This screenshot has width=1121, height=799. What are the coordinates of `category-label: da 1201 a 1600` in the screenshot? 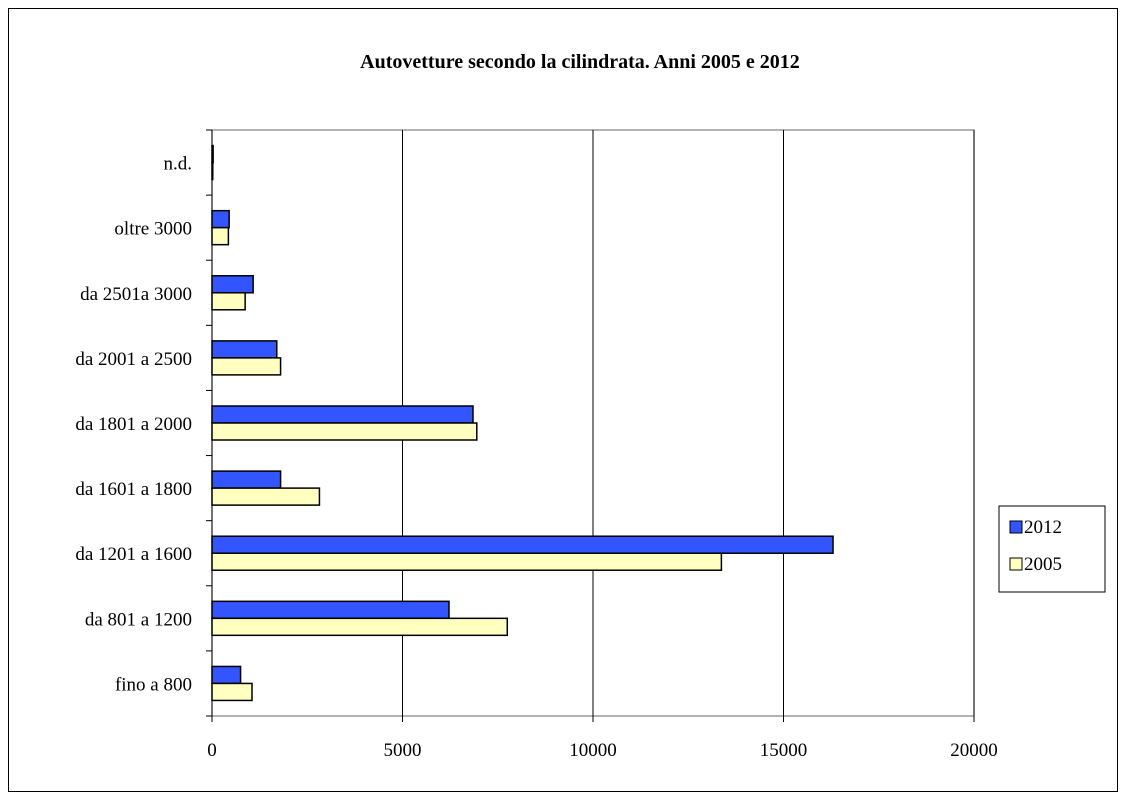 It's located at (133, 554).